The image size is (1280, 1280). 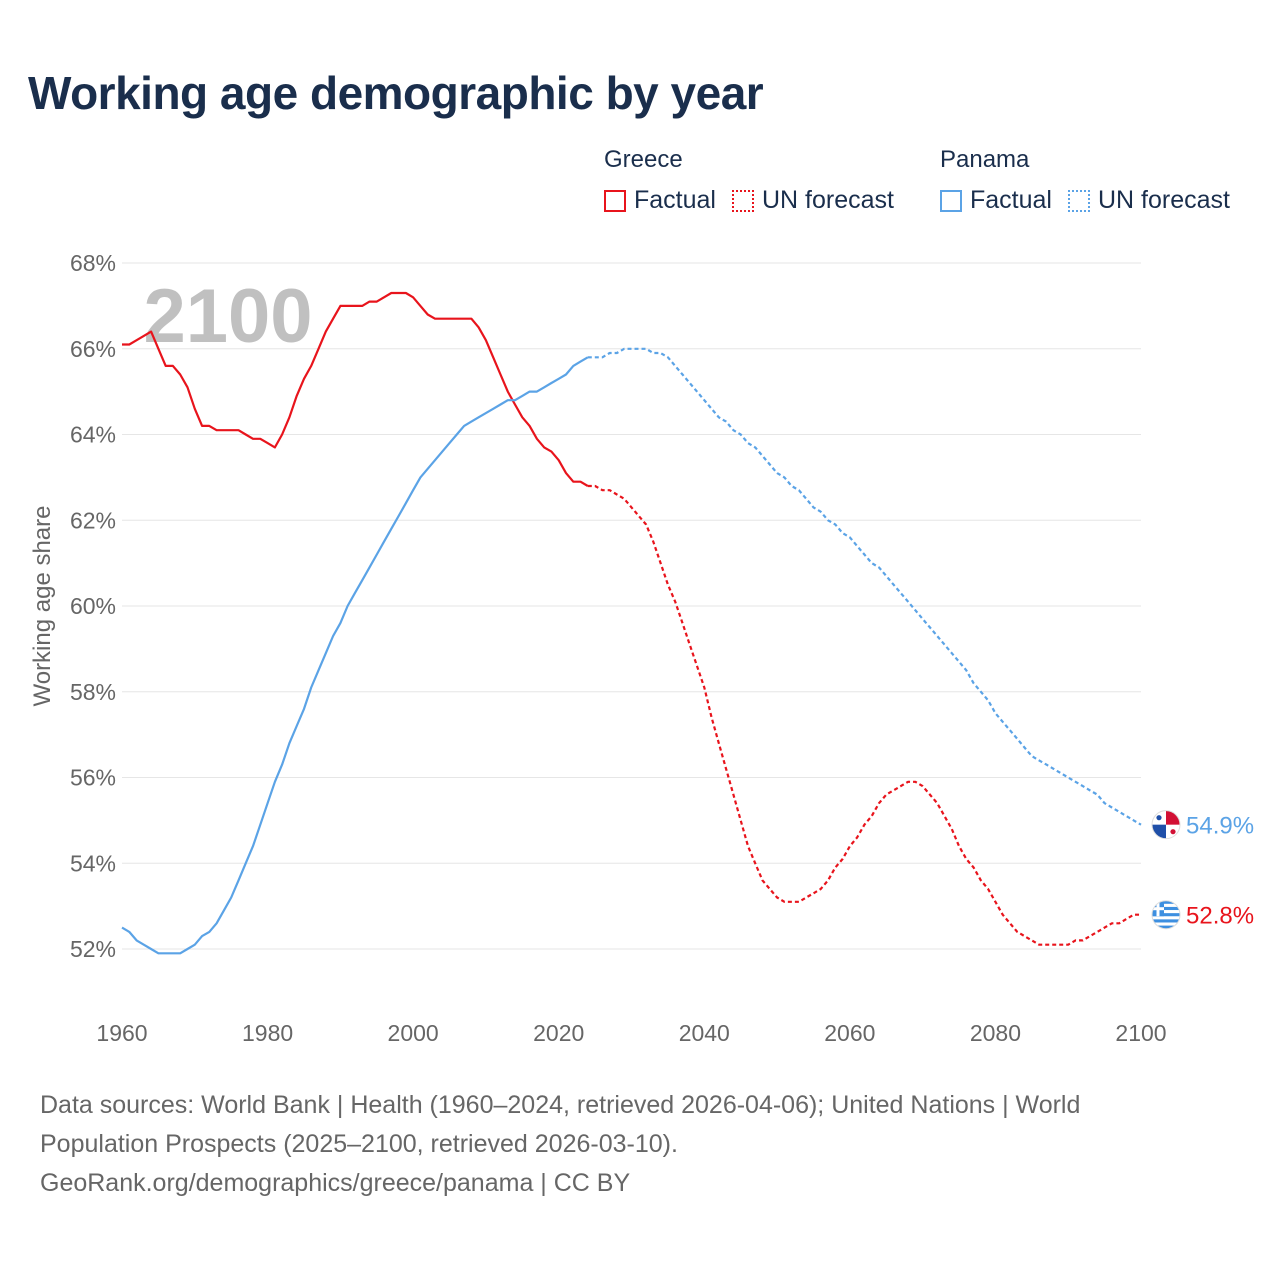 What do you see at coordinates (1140, 1033) in the screenshot?
I see `x-tick-label: 2100` at bounding box center [1140, 1033].